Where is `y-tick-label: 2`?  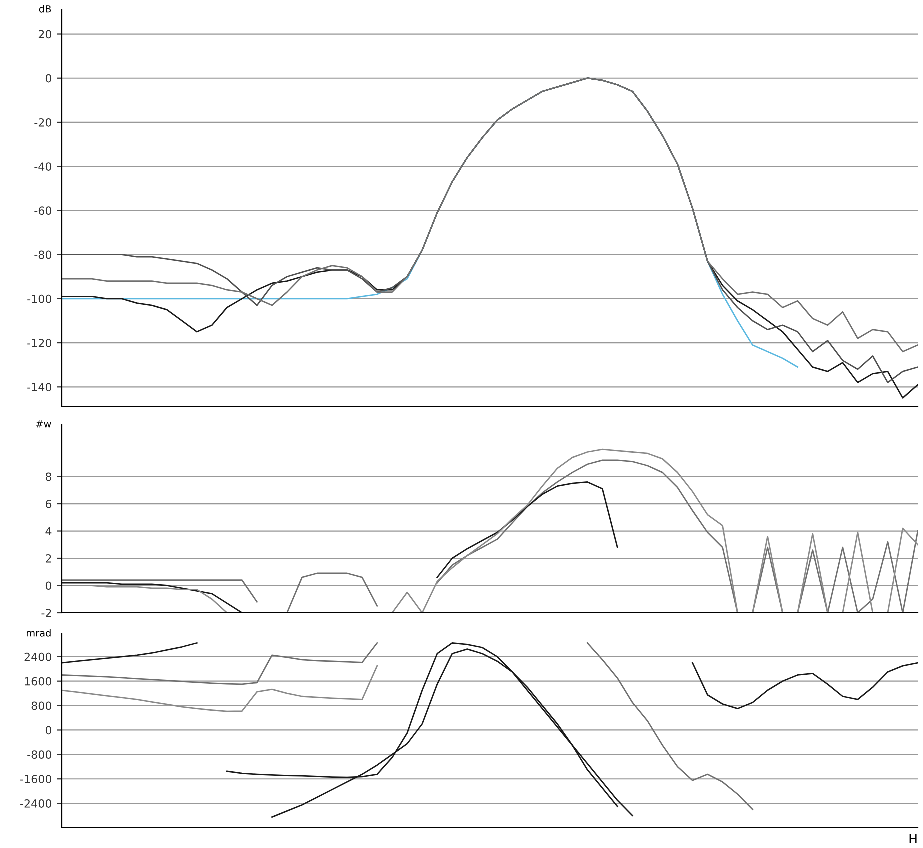 y-tick-label: 2 is located at coordinates (49, 558).